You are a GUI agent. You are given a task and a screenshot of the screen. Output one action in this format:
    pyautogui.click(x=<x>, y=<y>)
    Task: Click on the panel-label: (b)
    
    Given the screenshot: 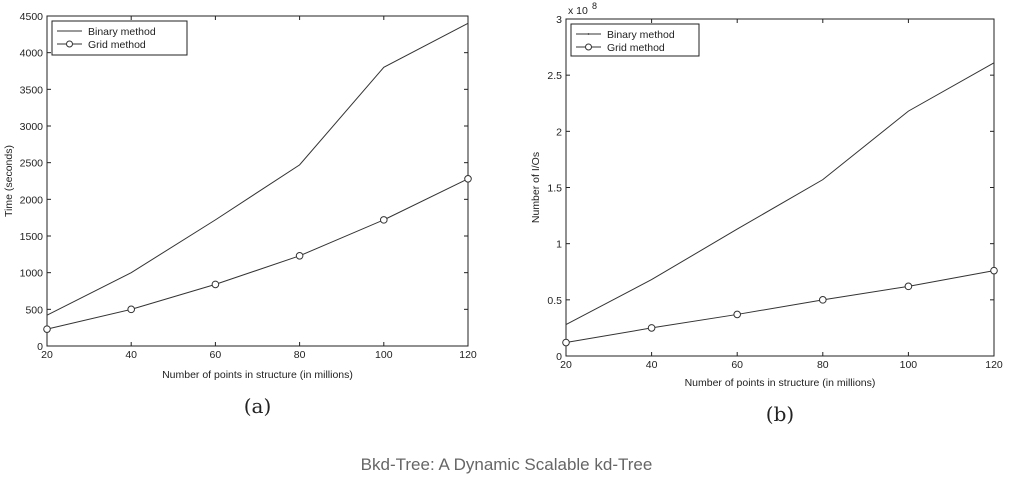 What is the action you would take?
    pyautogui.click(x=780, y=414)
    